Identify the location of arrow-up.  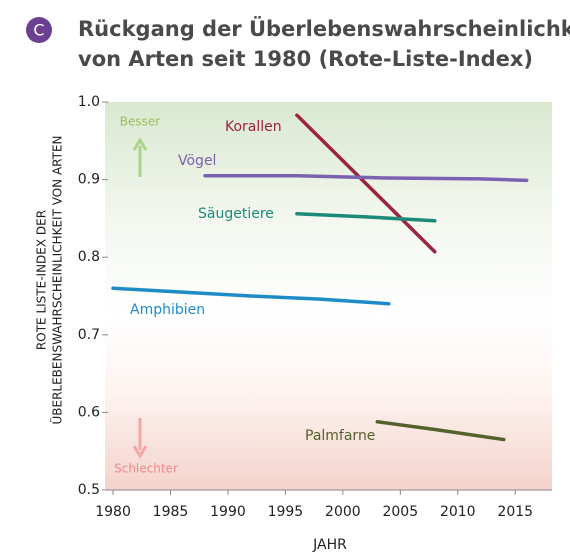
(140, 157).